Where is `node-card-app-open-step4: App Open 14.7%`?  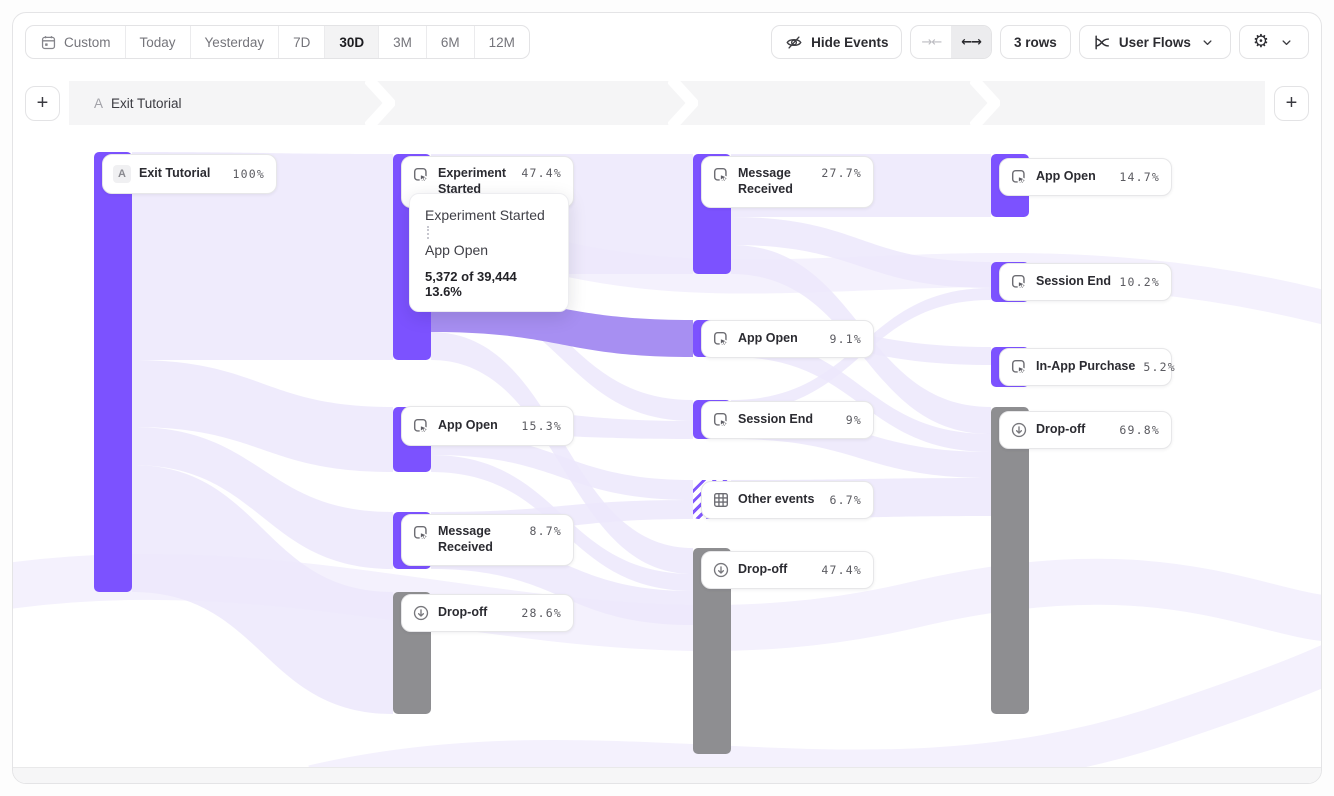
node-card-app-open-step4: App Open 14.7% is located at coordinates (1085, 177).